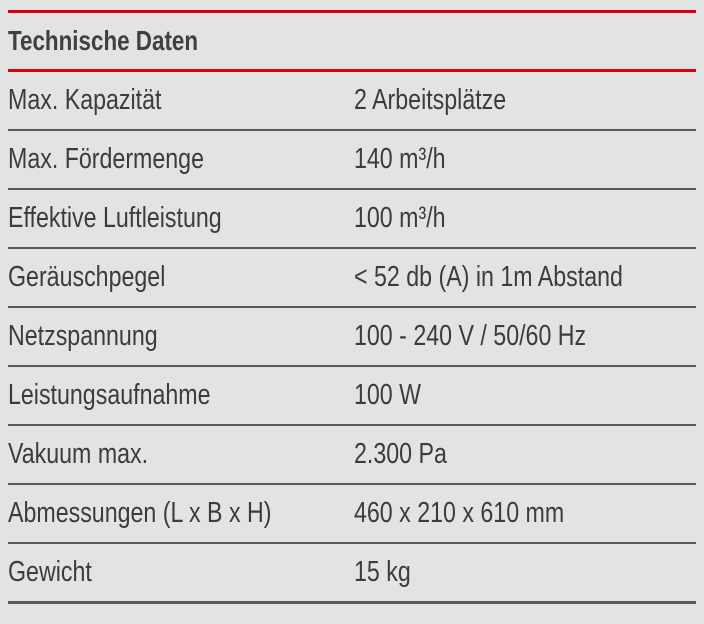 The image size is (704, 624). I want to click on top-divider, so click(352, 11).